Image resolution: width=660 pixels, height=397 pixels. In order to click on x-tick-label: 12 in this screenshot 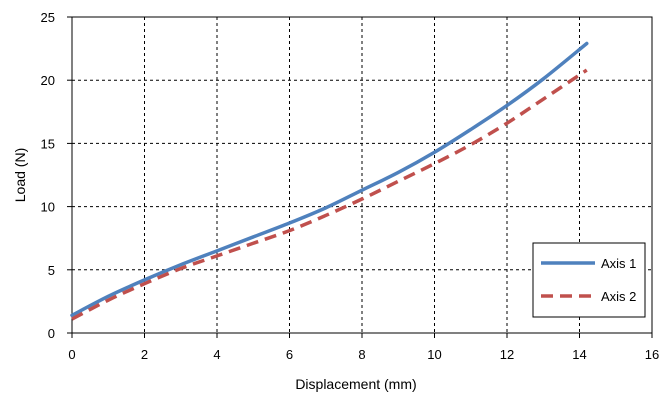, I will do `click(507, 354)`.